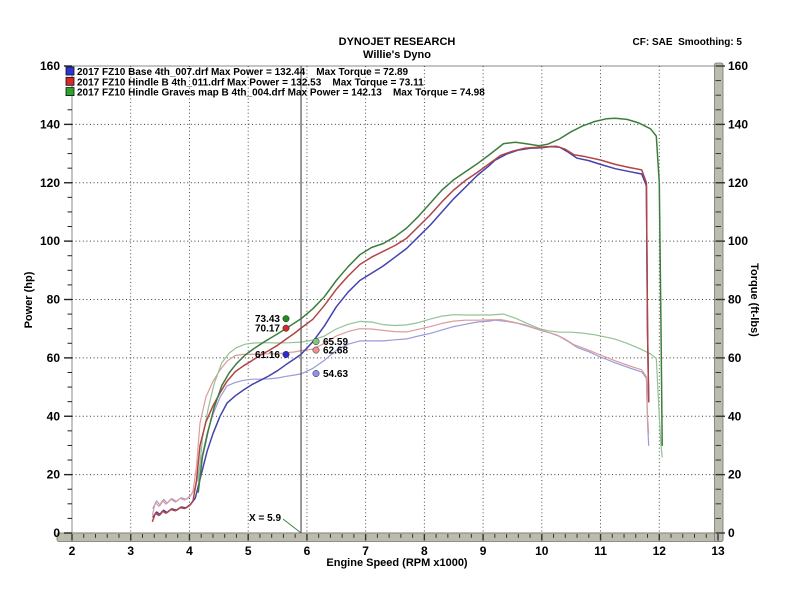 This screenshot has height=600, width=800. What do you see at coordinates (738, 183) in the screenshot?
I see `y-right-tick-label: 120` at bounding box center [738, 183].